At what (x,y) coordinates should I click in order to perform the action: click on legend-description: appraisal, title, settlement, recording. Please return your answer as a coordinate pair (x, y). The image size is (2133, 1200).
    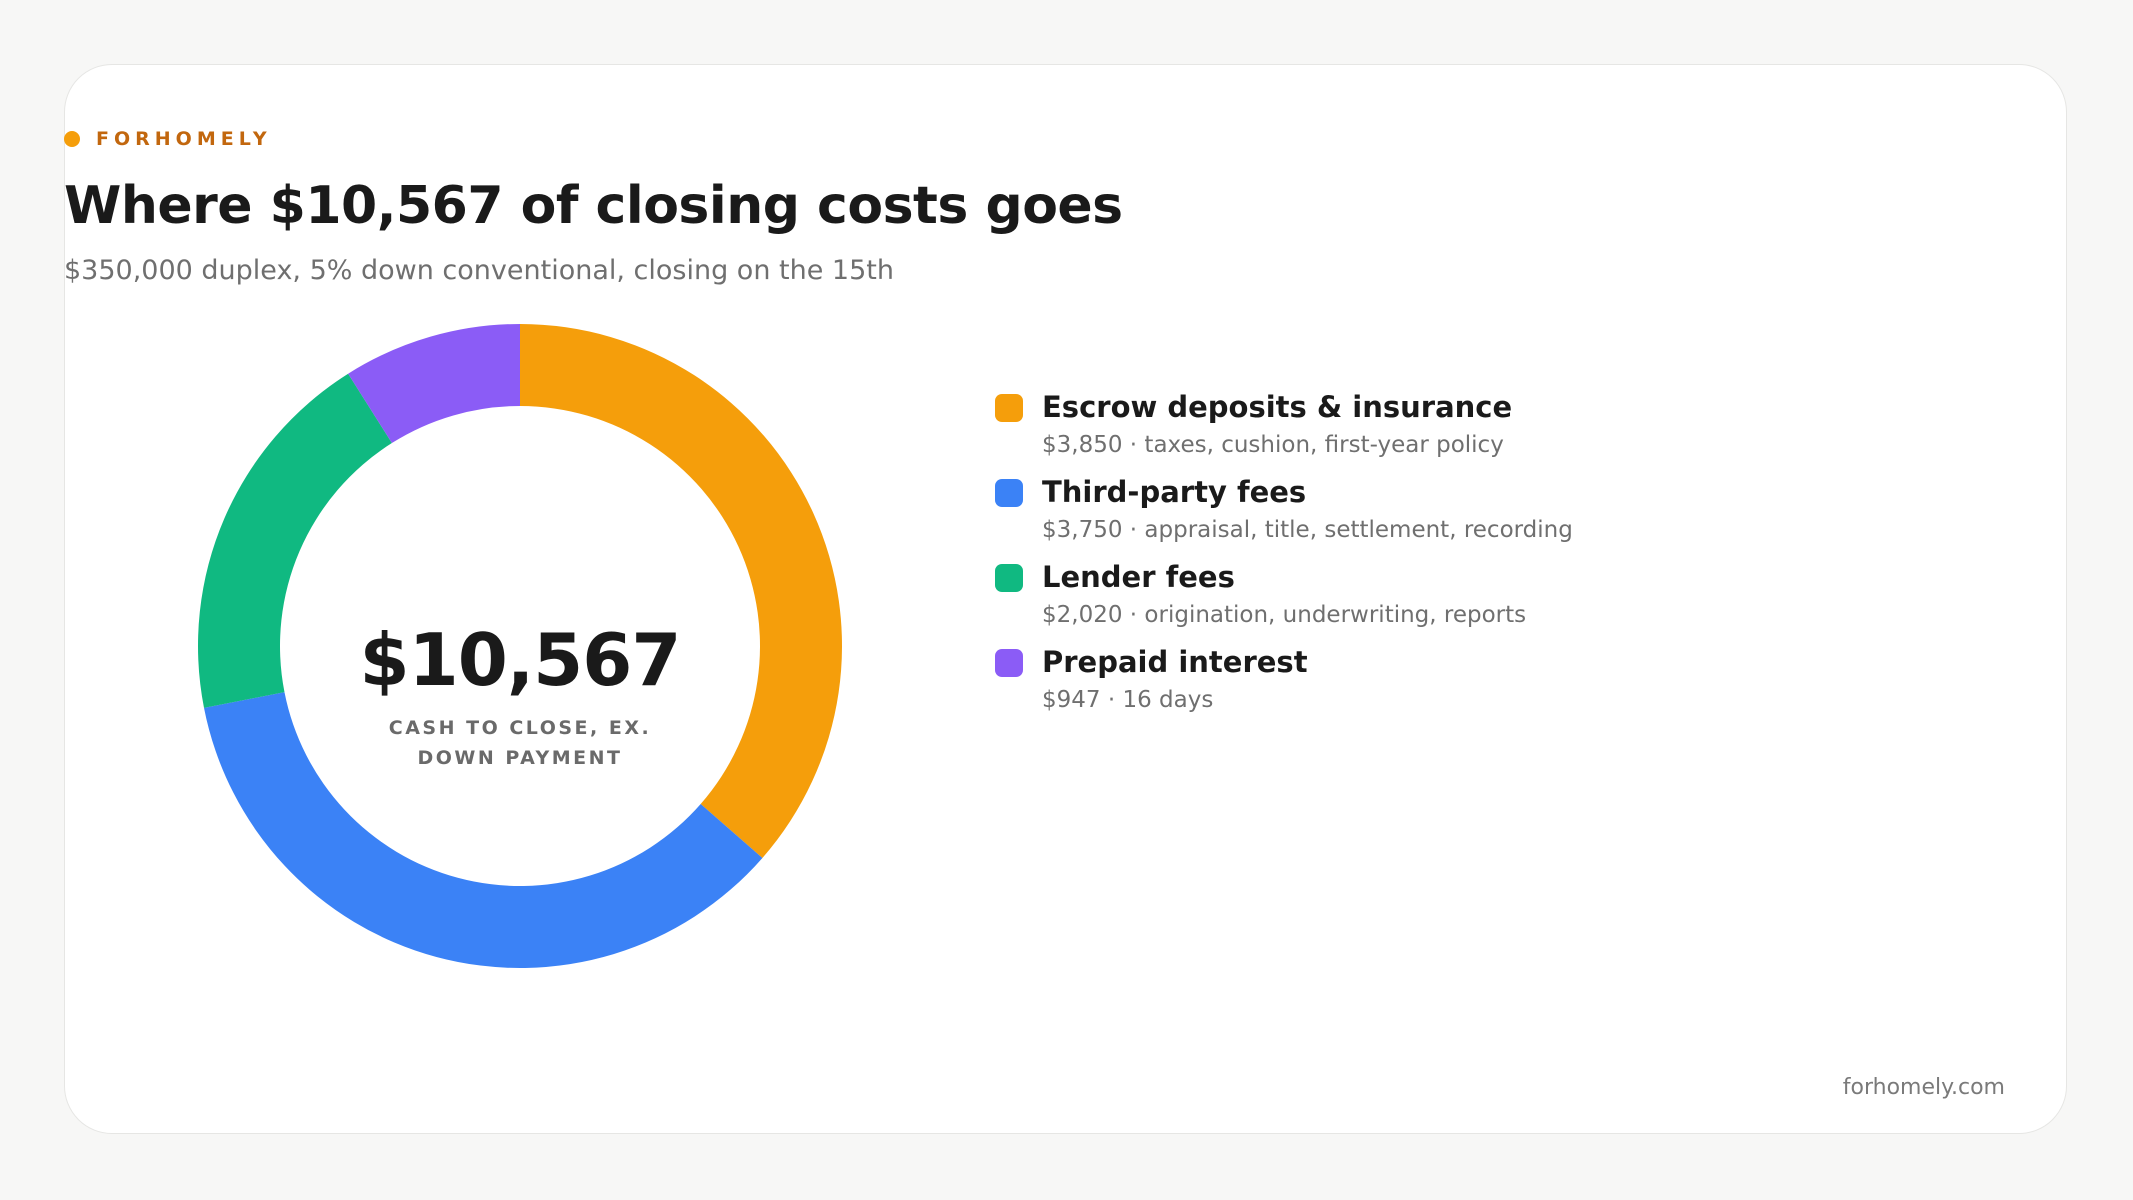
    Looking at the image, I should click on (1358, 530).